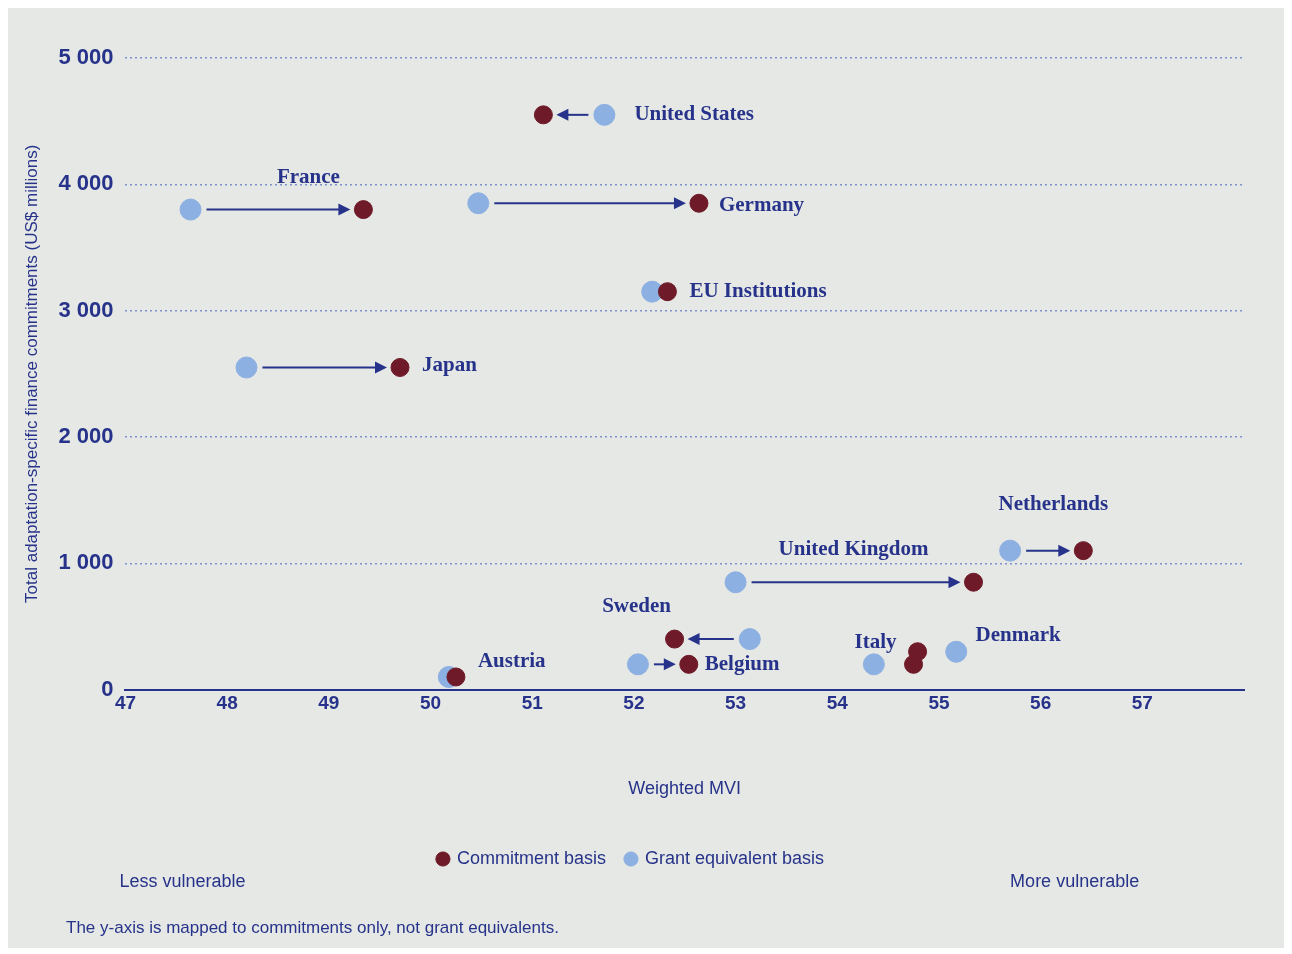 The width and height of the screenshot is (1292, 954). Describe the element at coordinates (532, 703) in the screenshot. I see `x-tick-label: 51` at that location.